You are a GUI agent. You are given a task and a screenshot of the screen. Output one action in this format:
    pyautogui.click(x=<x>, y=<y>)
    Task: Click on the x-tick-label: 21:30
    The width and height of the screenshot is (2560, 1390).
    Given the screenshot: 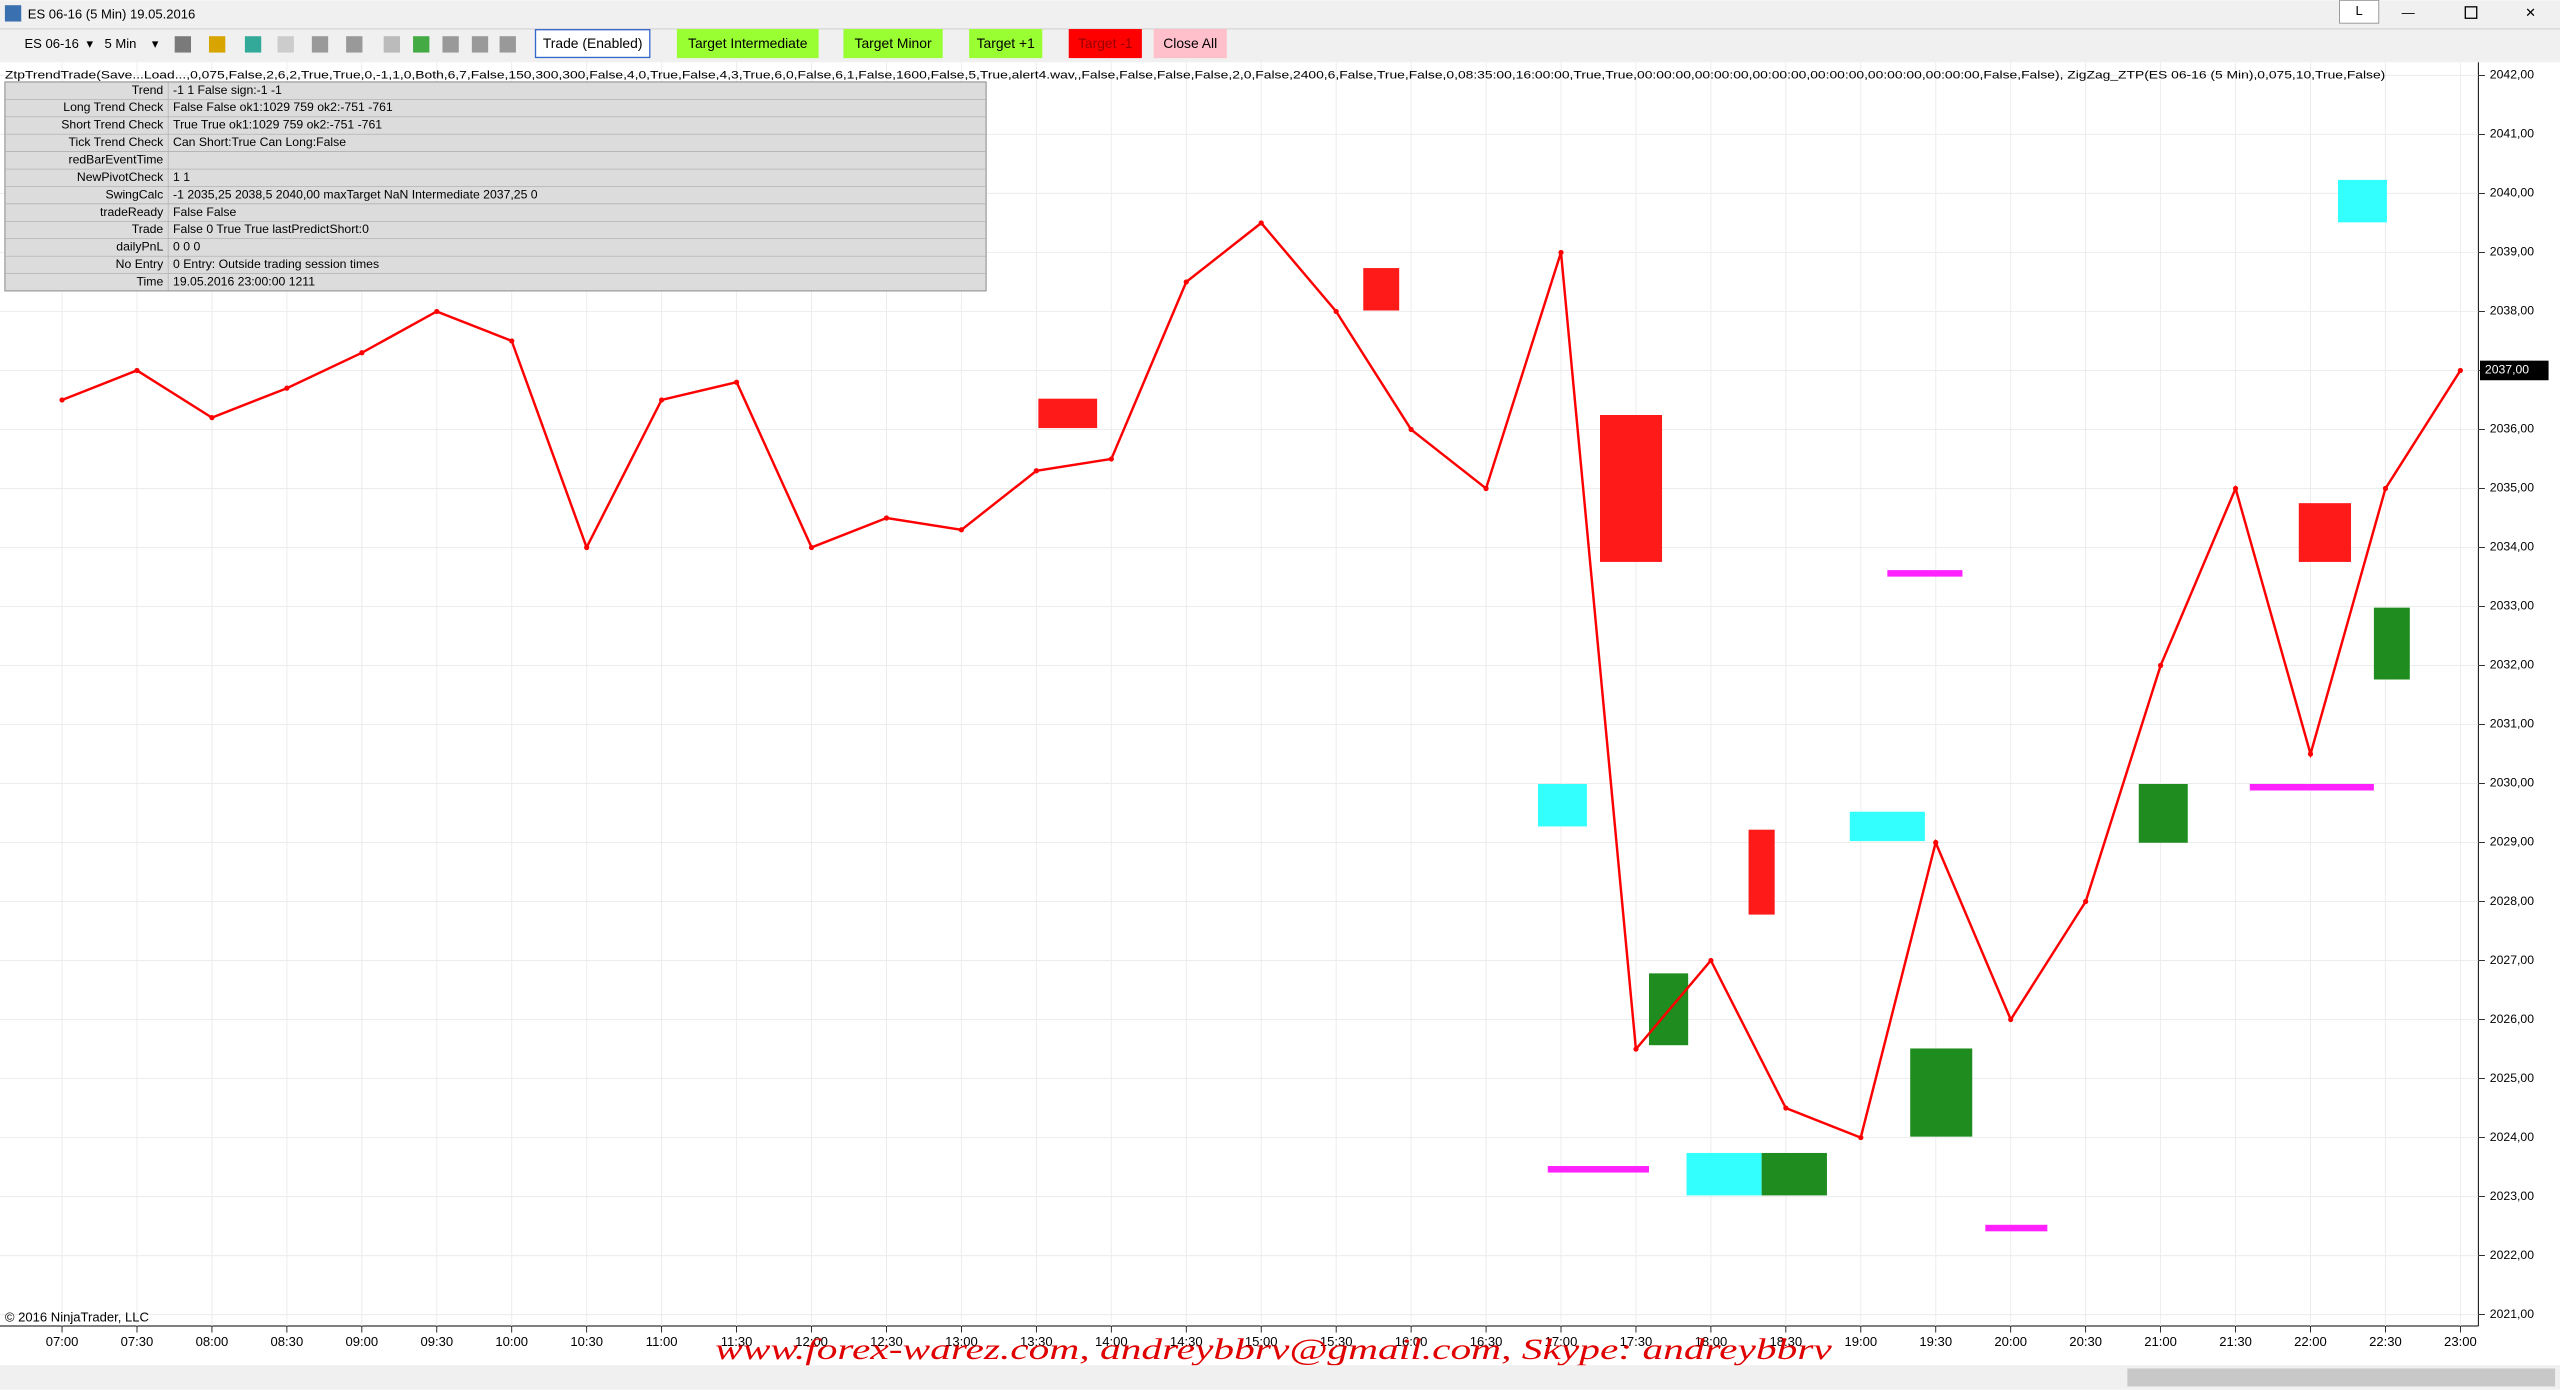 What is the action you would take?
    pyautogui.click(x=2235, y=1341)
    